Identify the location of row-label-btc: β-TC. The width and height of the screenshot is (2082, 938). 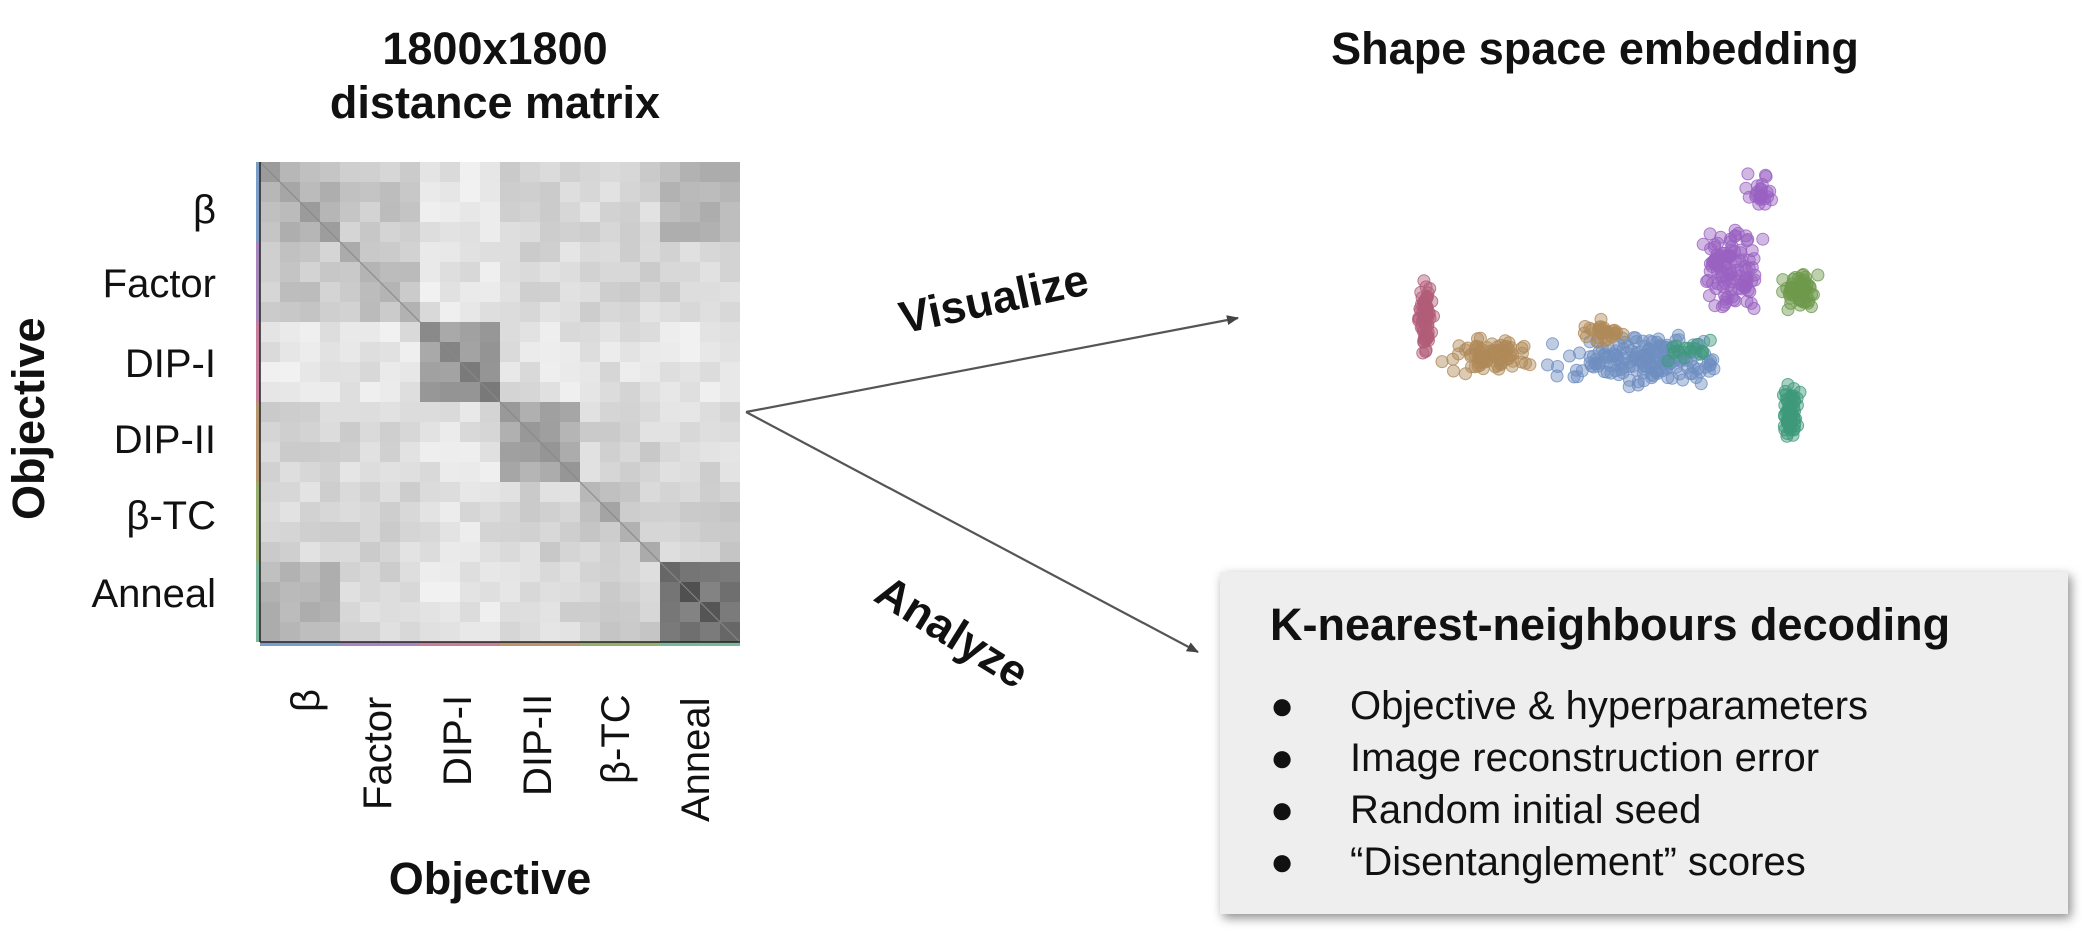
(171, 516).